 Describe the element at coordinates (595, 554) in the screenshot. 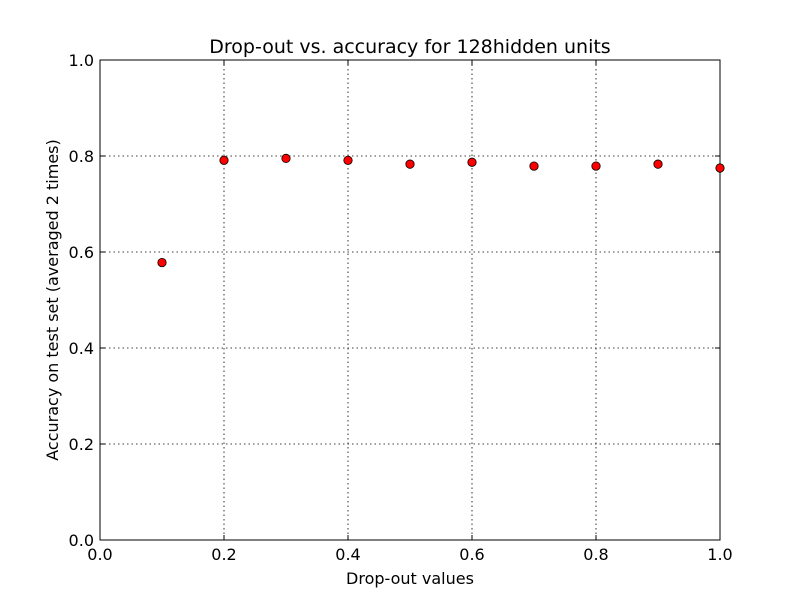

I see `x-tick-label: 0.8` at that location.